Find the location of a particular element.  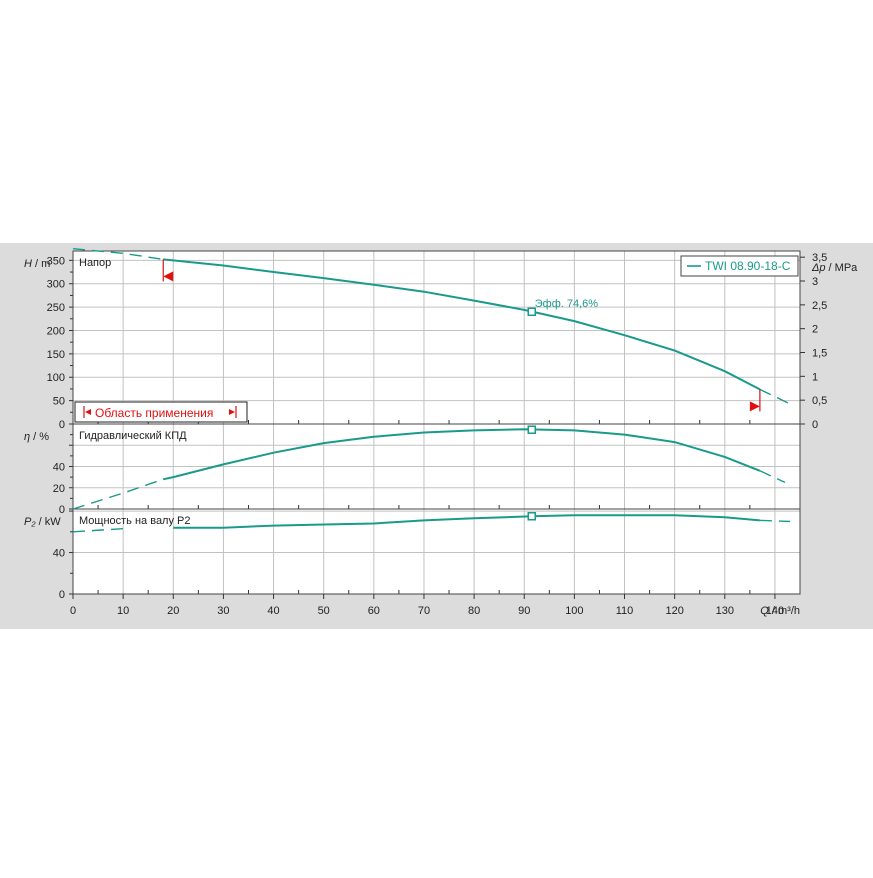

panel-head-ytick-label-100: 100 is located at coordinates (56, 378).